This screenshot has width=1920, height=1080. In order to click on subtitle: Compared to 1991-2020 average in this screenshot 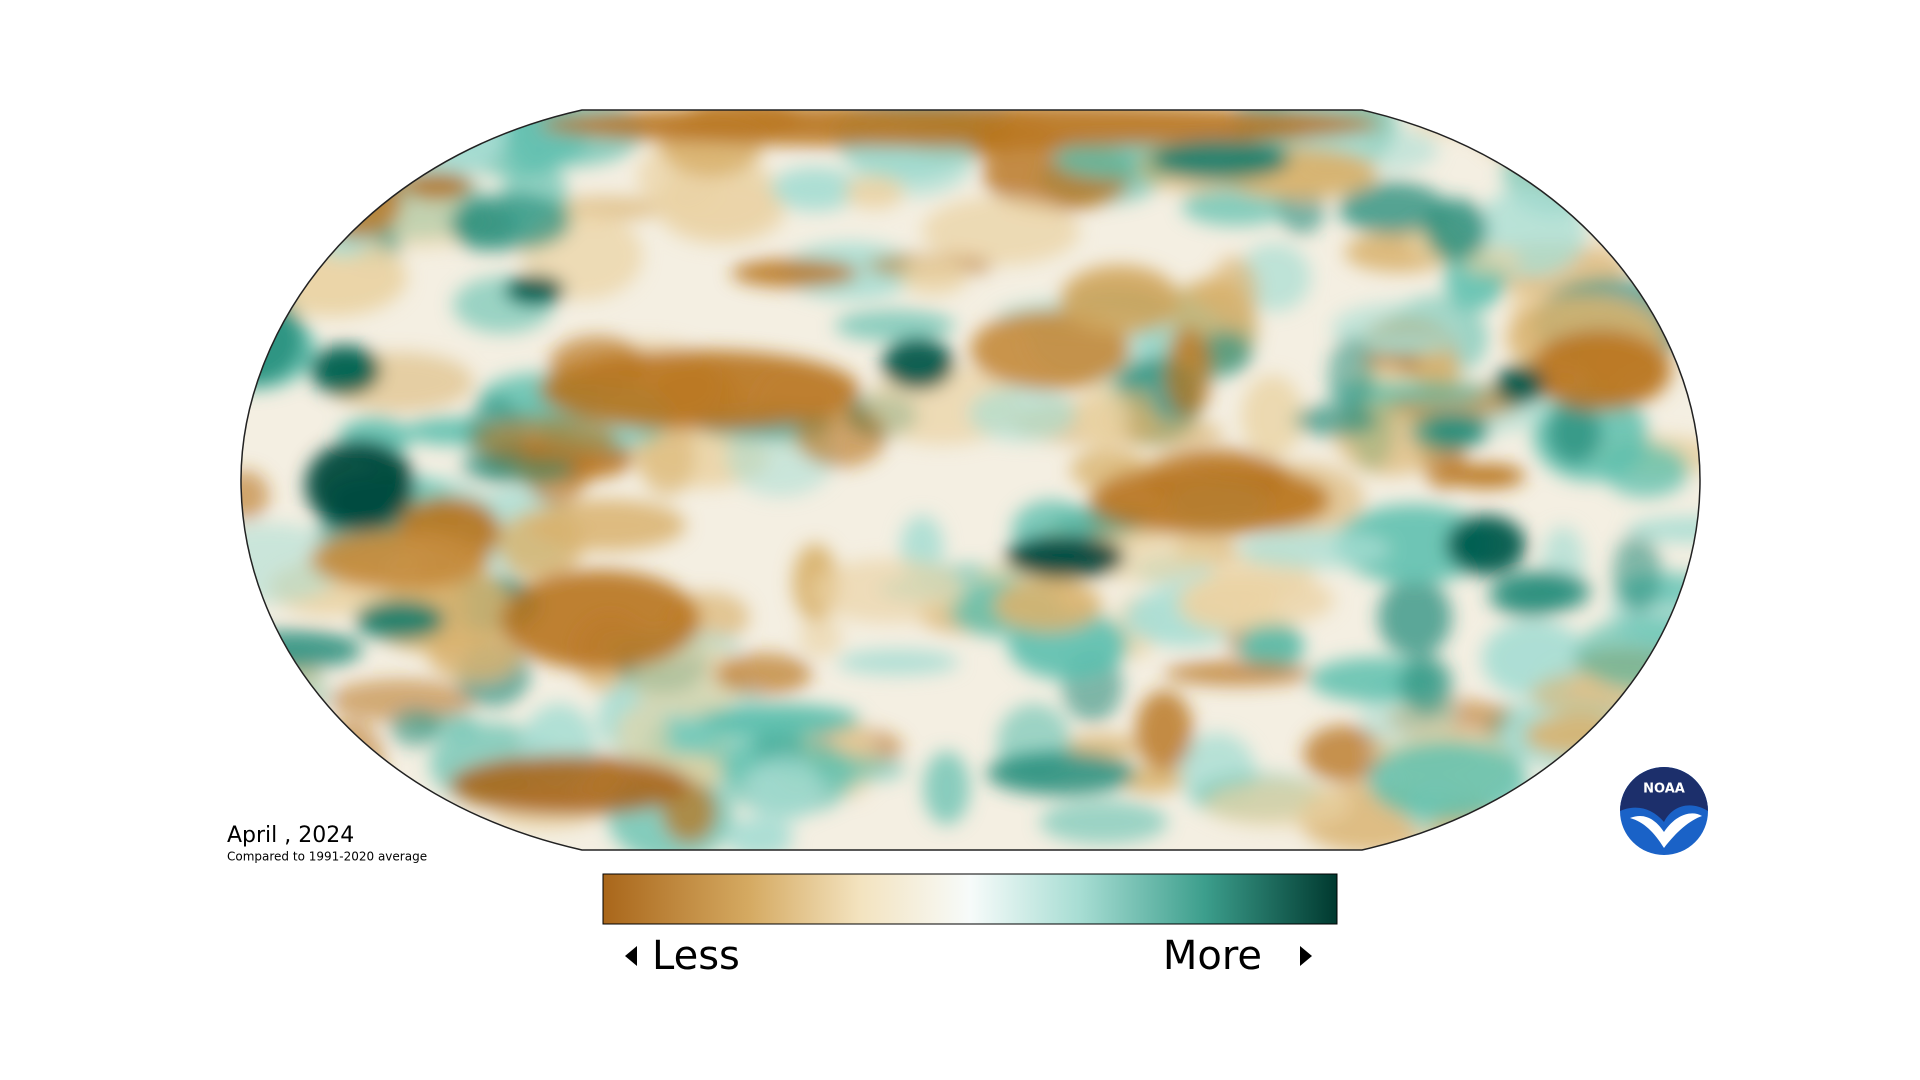, I will do `click(327, 857)`.